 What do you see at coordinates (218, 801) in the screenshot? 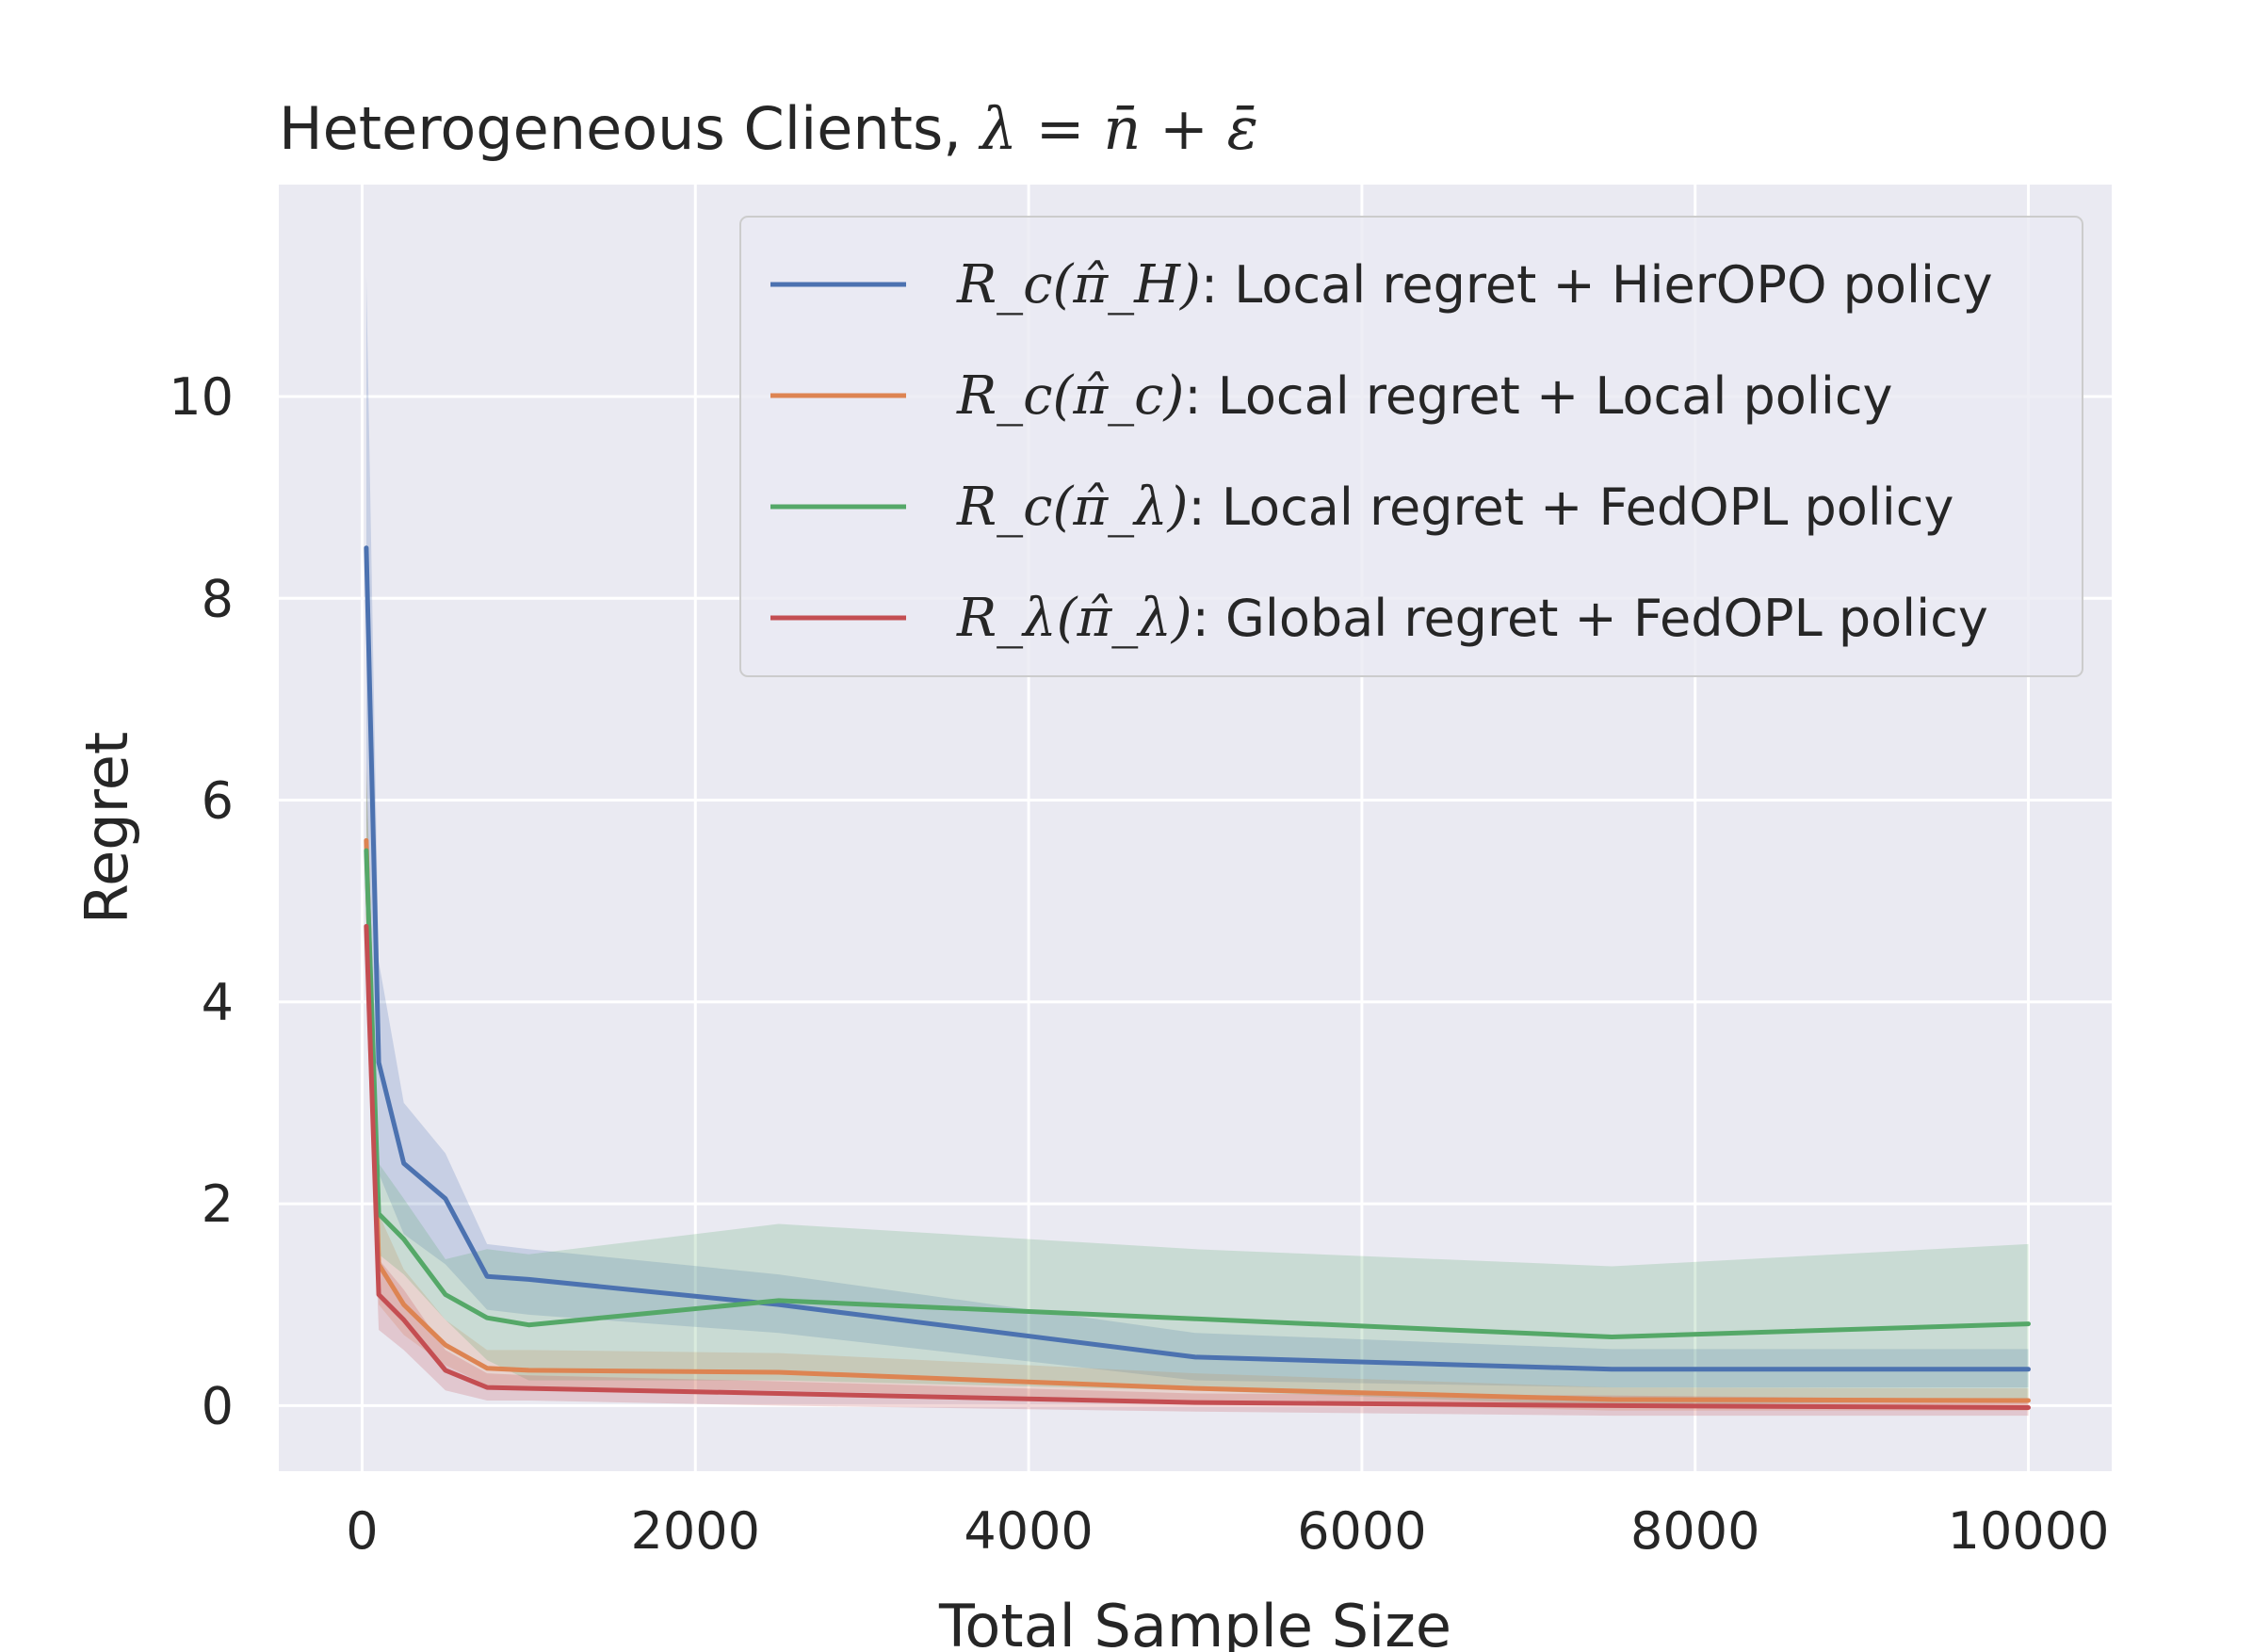
I see `y-tick-label: 6` at bounding box center [218, 801].